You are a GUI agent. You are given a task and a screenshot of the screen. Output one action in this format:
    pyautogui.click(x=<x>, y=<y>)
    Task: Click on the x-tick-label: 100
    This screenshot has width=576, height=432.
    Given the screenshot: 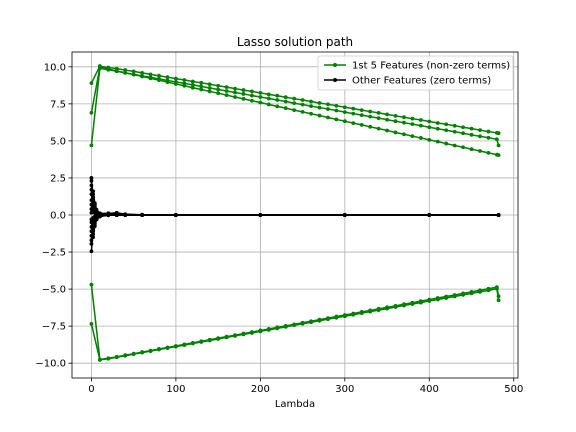 What is the action you would take?
    pyautogui.click(x=175, y=389)
    